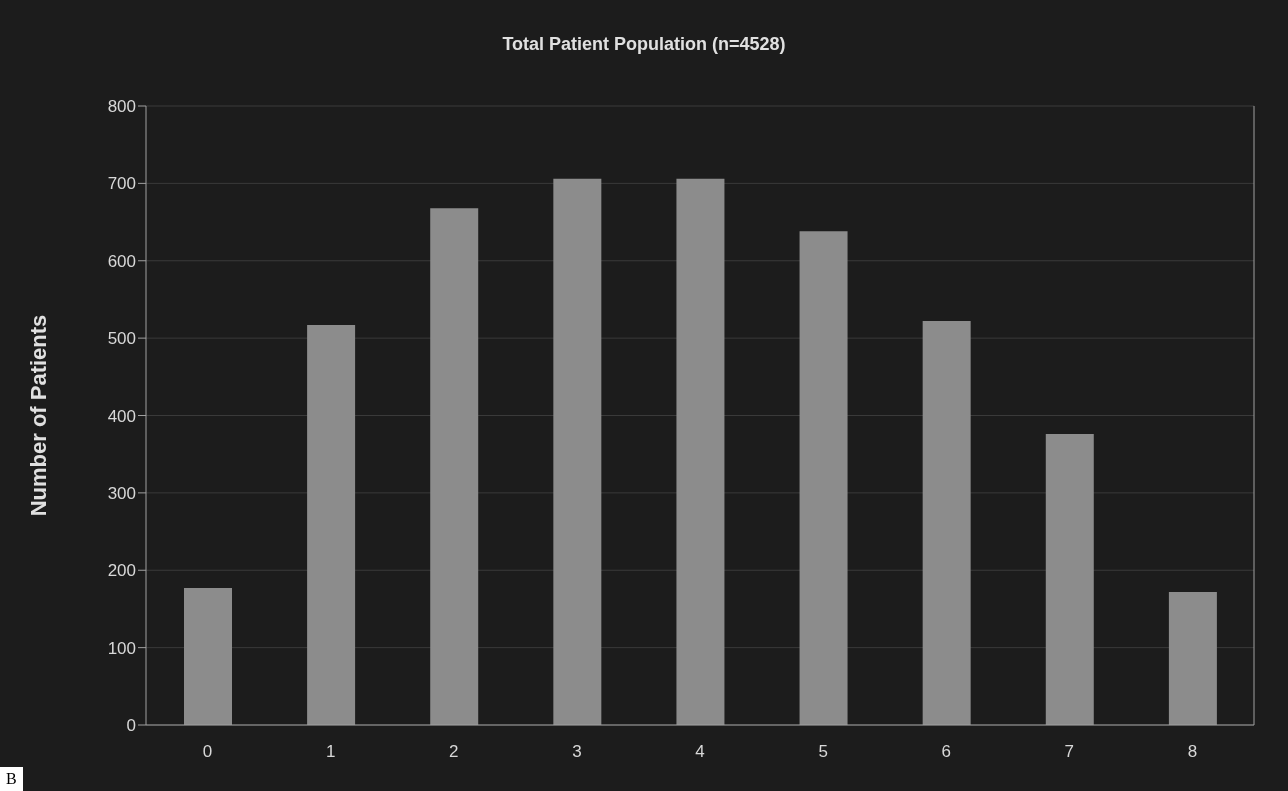 The width and height of the screenshot is (1288, 791). Describe the element at coordinates (121, 184) in the screenshot. I see `y-tick-label: 700` at that location.